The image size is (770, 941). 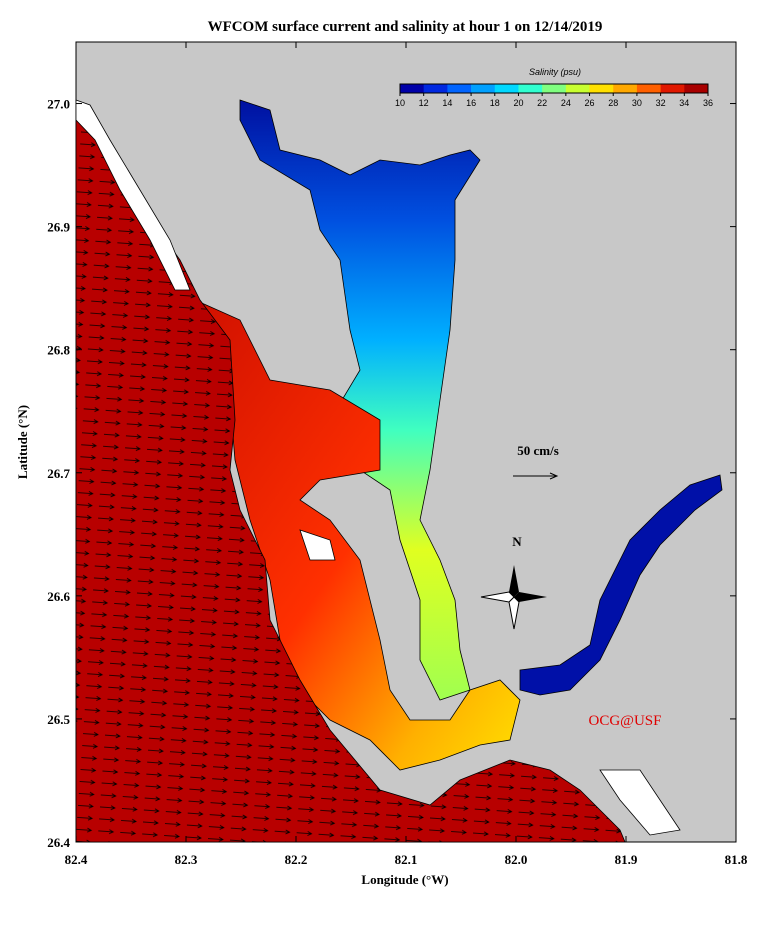 I want to click on y-tick-label: 26.5, so click(x=58, y=719).